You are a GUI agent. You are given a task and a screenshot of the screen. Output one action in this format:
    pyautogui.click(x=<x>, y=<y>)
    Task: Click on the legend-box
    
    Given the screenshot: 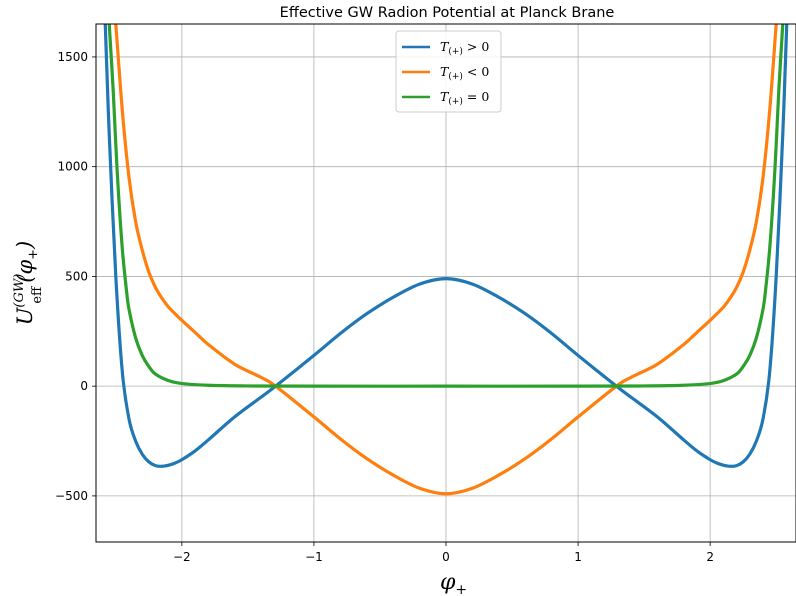 What is the action you would take?
    pyautogui.click(x=448, y=71)
    